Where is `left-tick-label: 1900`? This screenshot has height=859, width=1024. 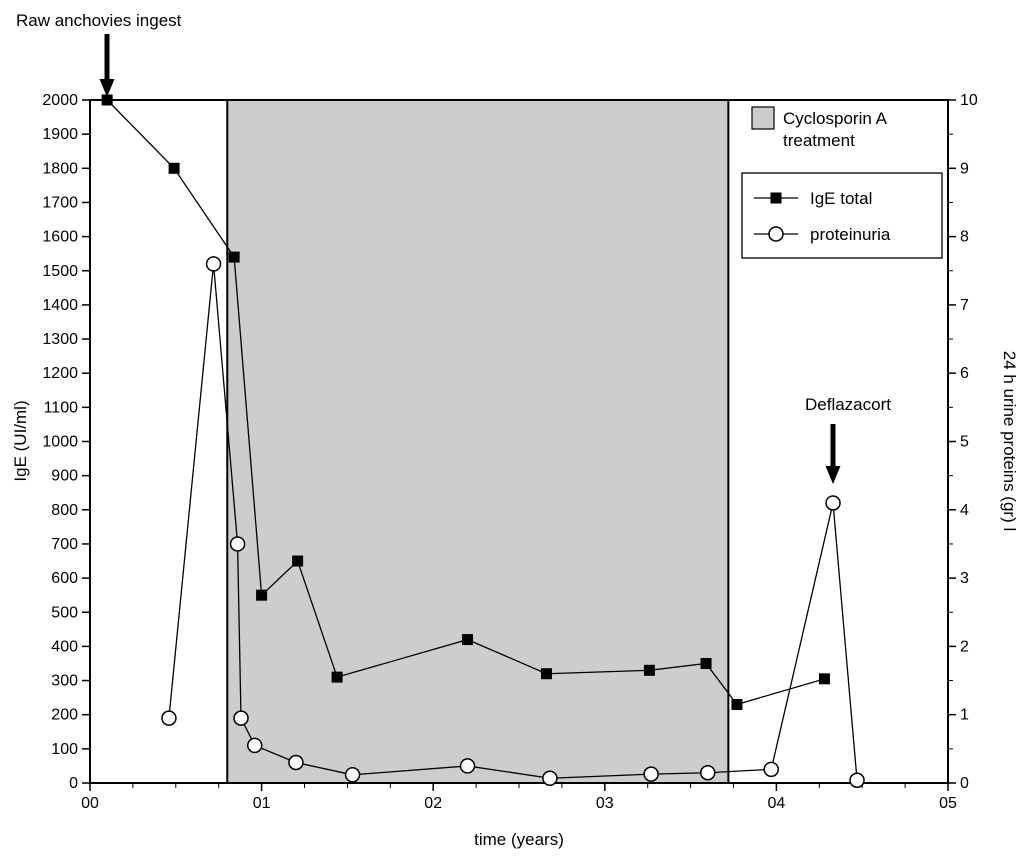
left-tick-label: 1900 is located at coordinates (60, 134).